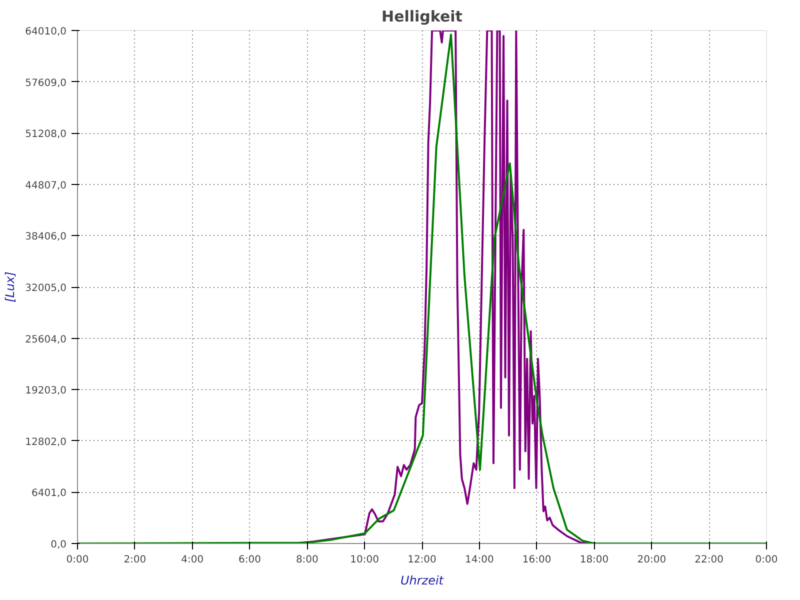 The height and width of the screenshot is (600, 800). What do you see at coordinates (249, 560) in the screenshot?
I see `x-tick-label: 6:00` at bounding box center [249, 560].